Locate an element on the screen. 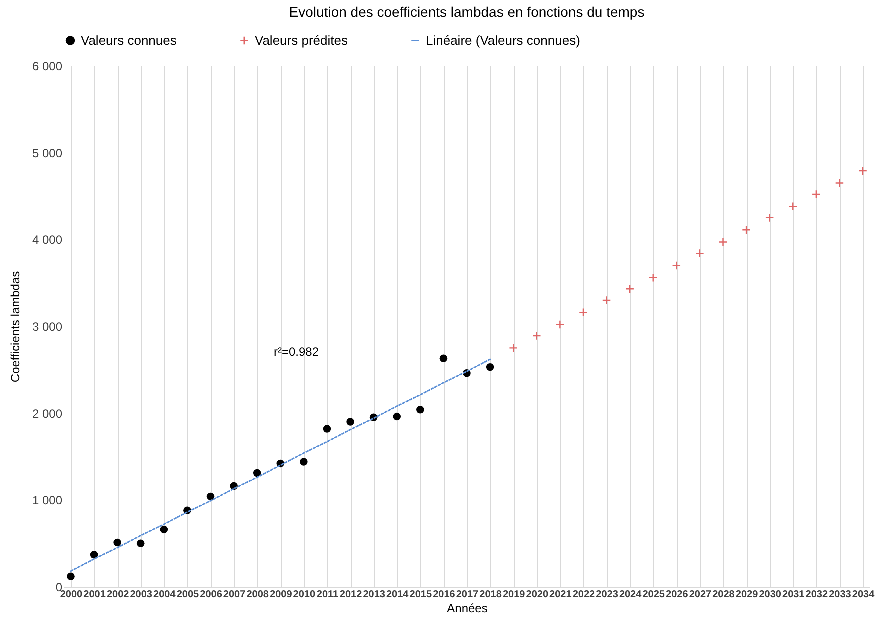  x-tick-label: 2033 is located at coordinates (840, 595).